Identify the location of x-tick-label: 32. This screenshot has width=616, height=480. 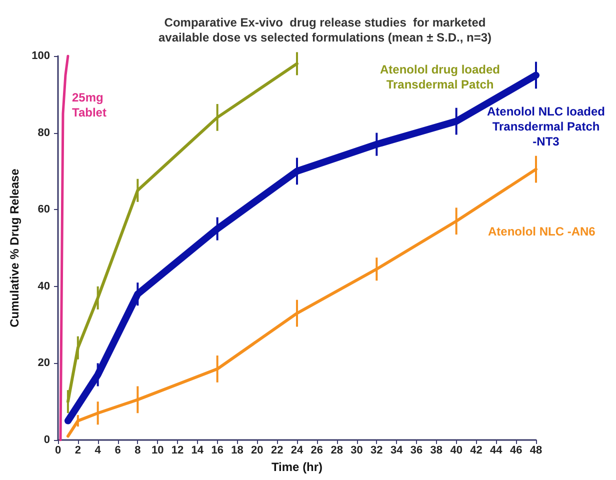
(376, 450).